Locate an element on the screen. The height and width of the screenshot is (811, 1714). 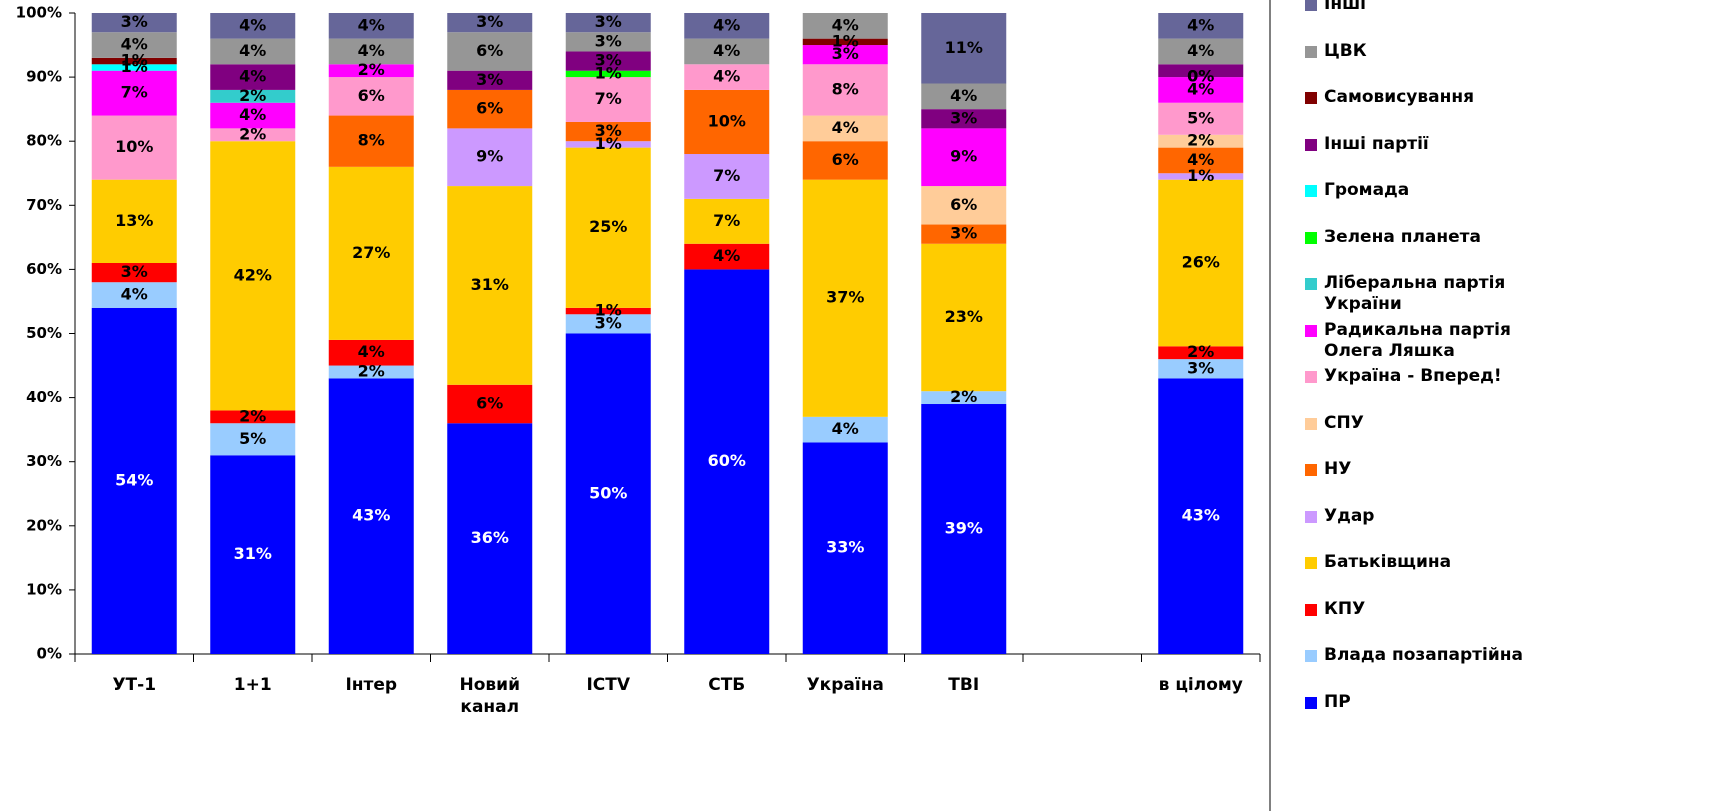
data-label: 0% is located at coordinates (1200, 76).